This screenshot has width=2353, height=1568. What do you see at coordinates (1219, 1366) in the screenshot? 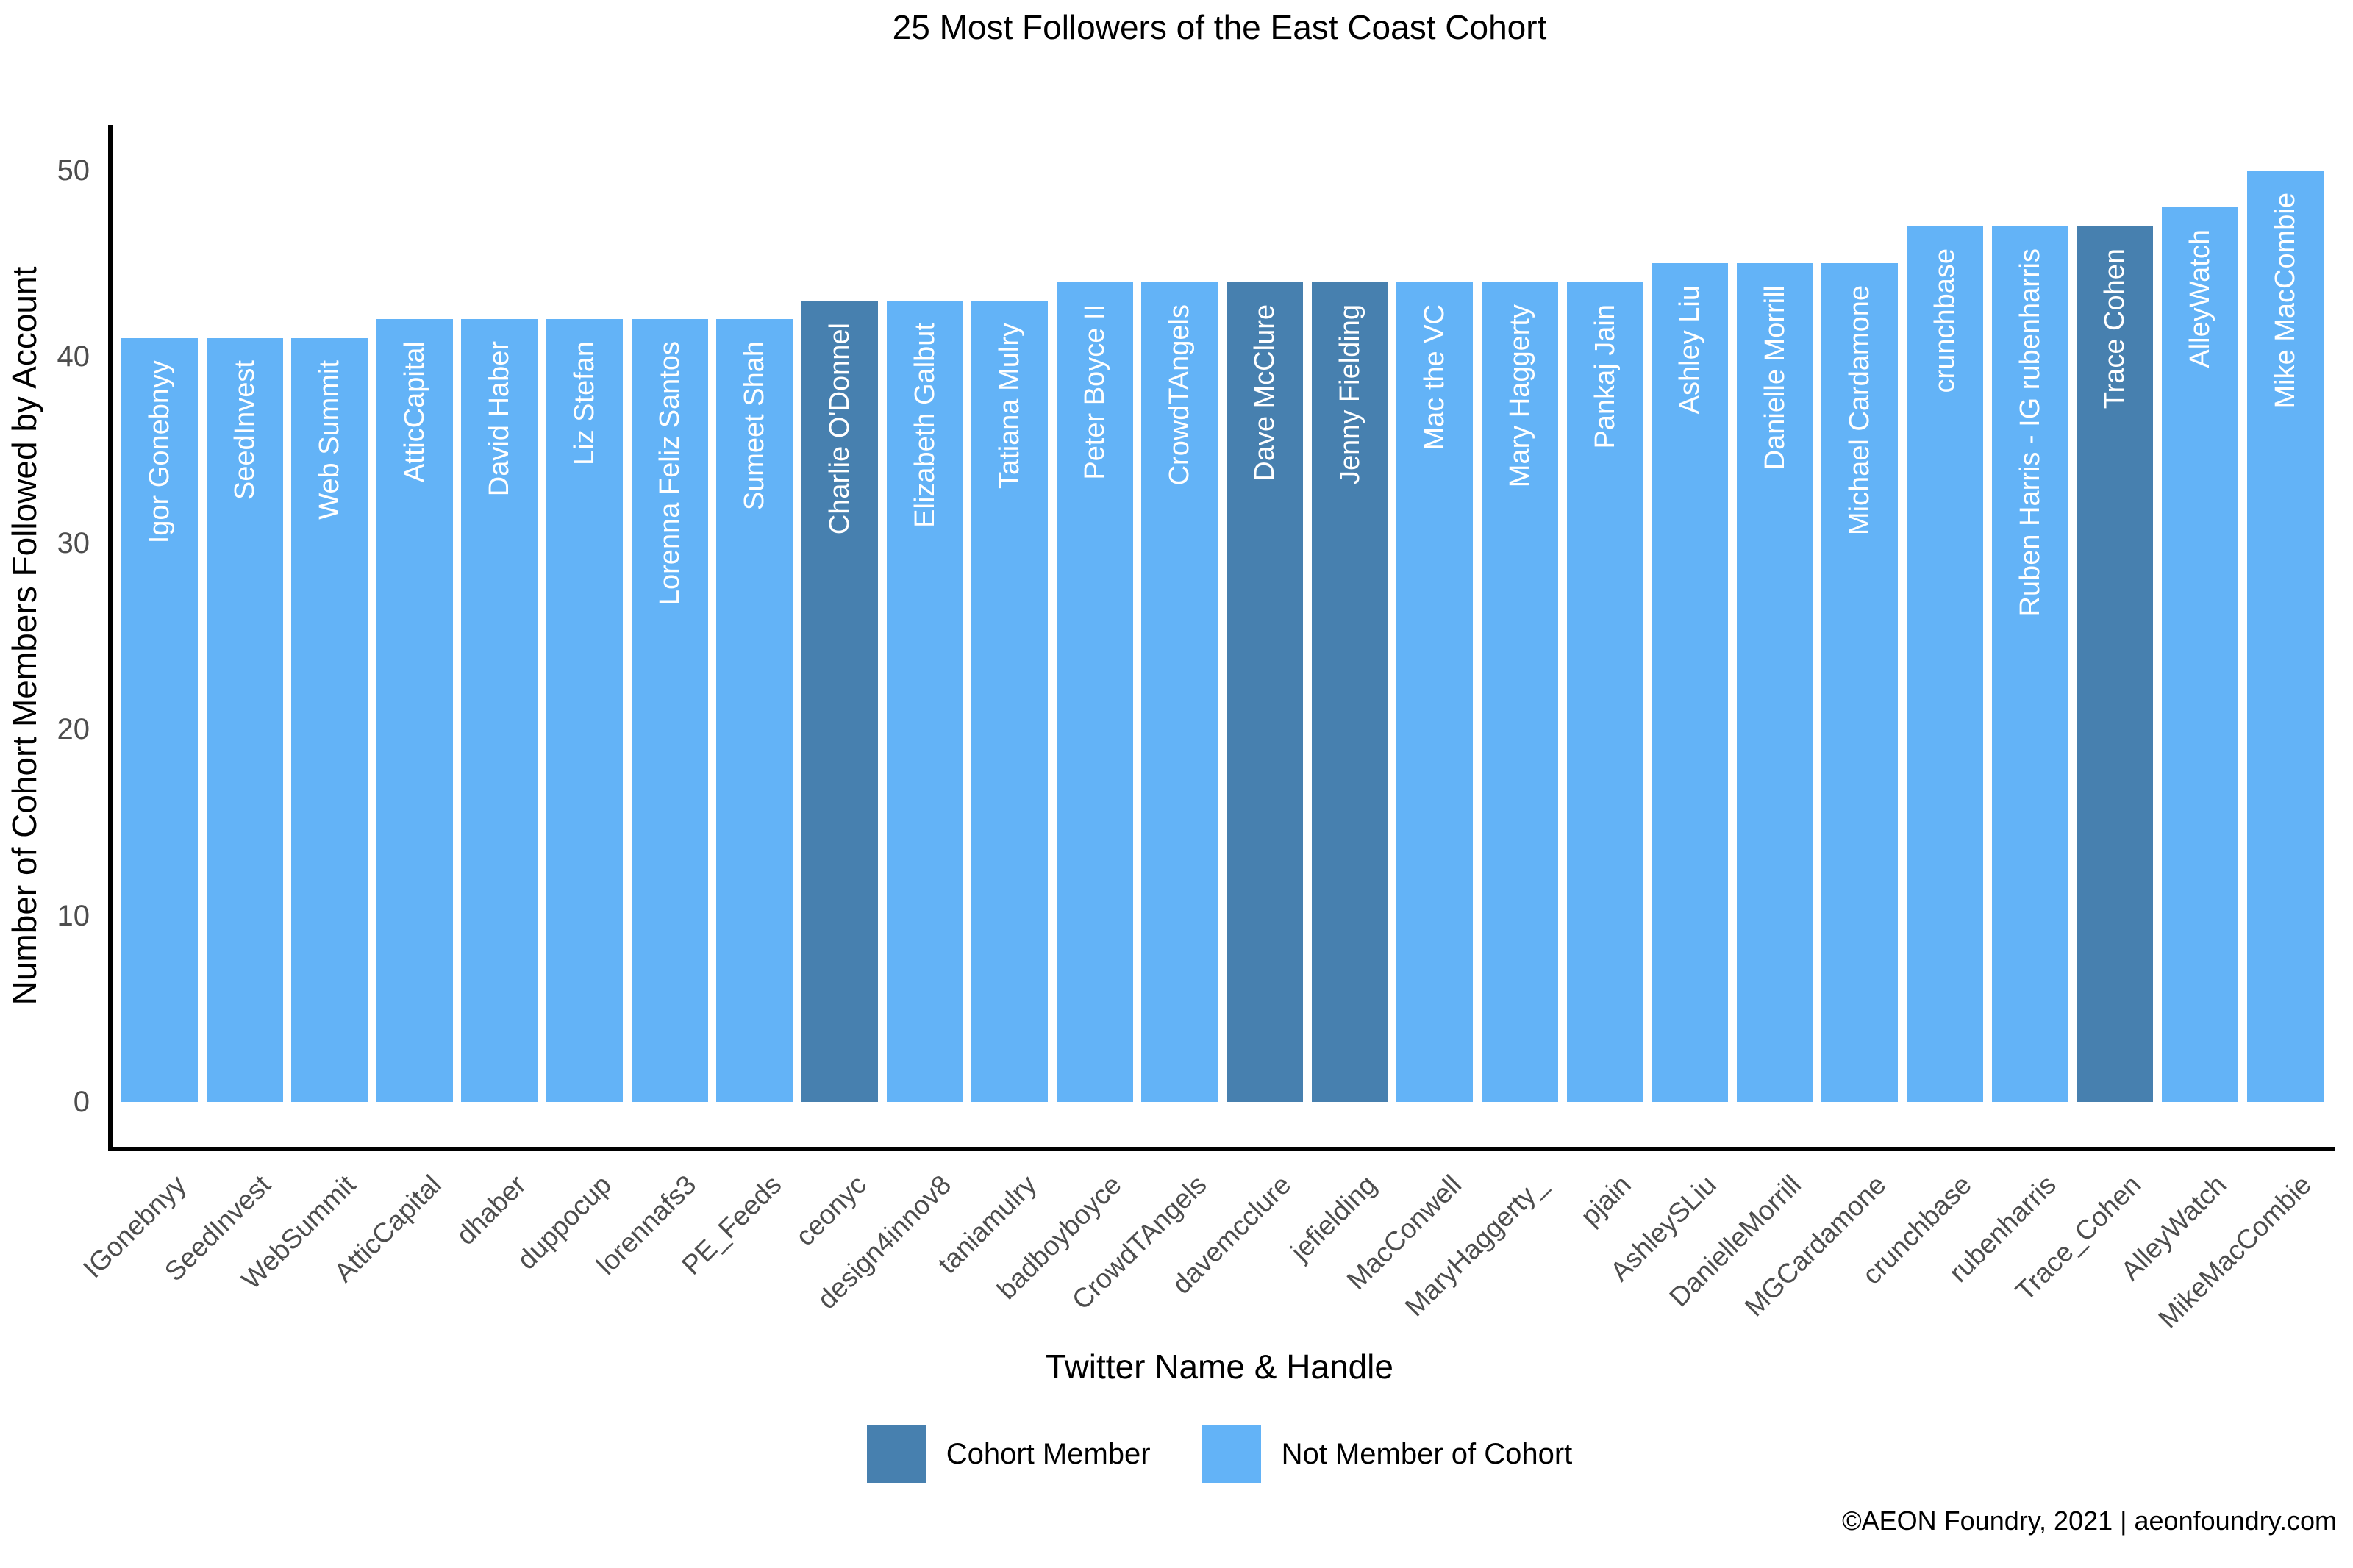
I see `x-axis-label: Twitter Name & Handle` at bounding box center [1219, 1366].